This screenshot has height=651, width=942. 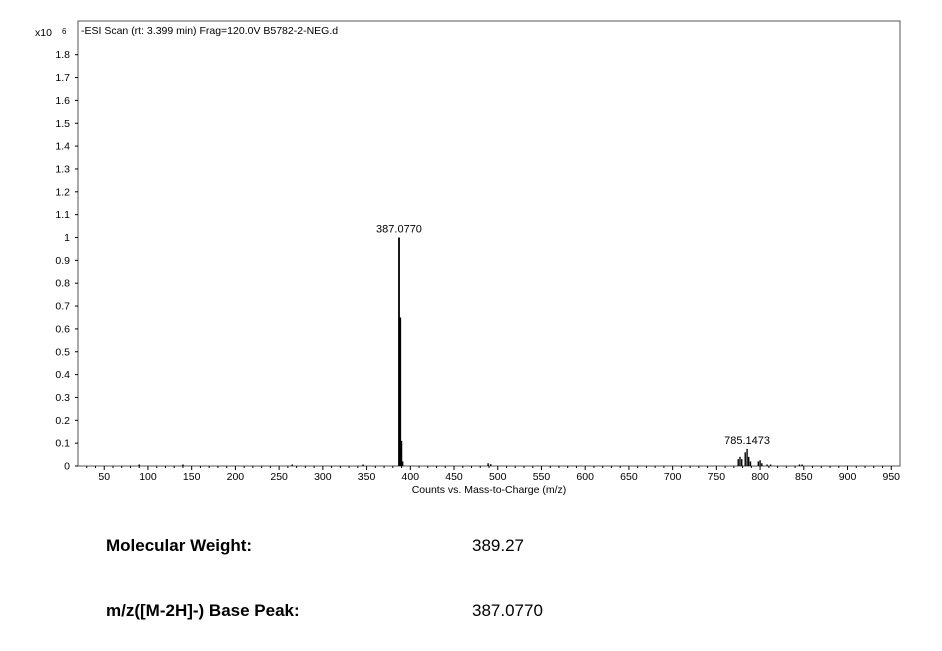 What do you see at coordinates (471, 548) in the screenshot?
I see `molecular-weight-row: Molecular Weight: 389.27` at bounding box center [471, 548].